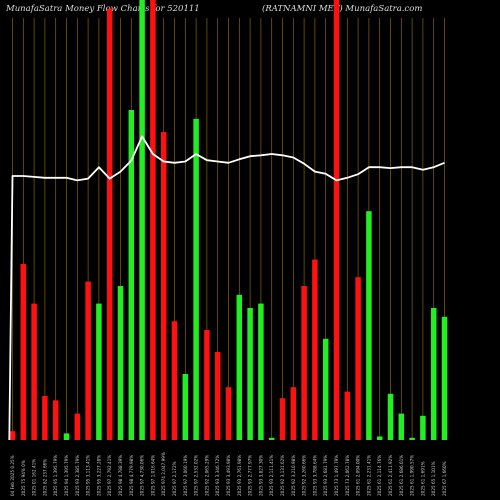 The image size is (500, 500). Describe the element at coordinates (12, 475) in the screenshot. I see `x-tick-label: 04 Feb 2025 0.25%` at that location.